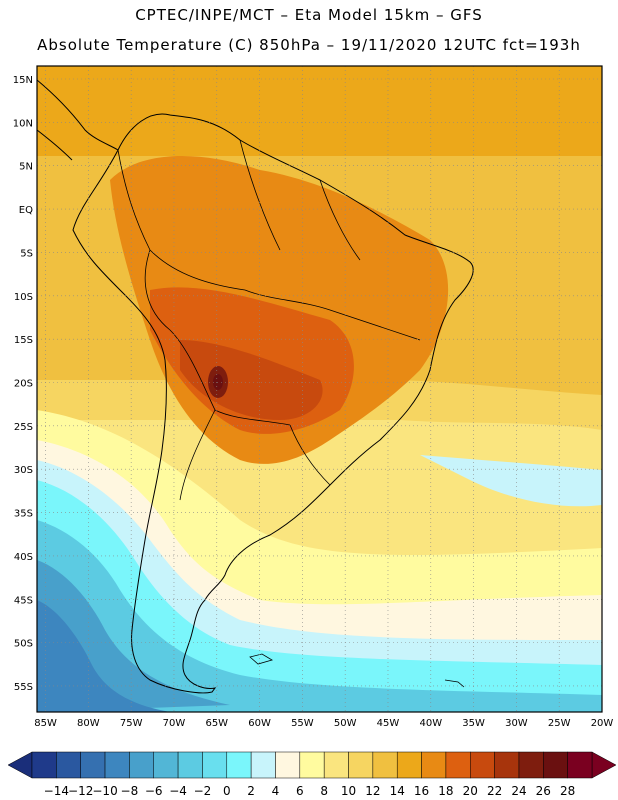 The width and height of the screenshot is (618, 800). Describe the element at coordinates (302, 723) in the screenshot. I see `lon-label: 55W` at that location.